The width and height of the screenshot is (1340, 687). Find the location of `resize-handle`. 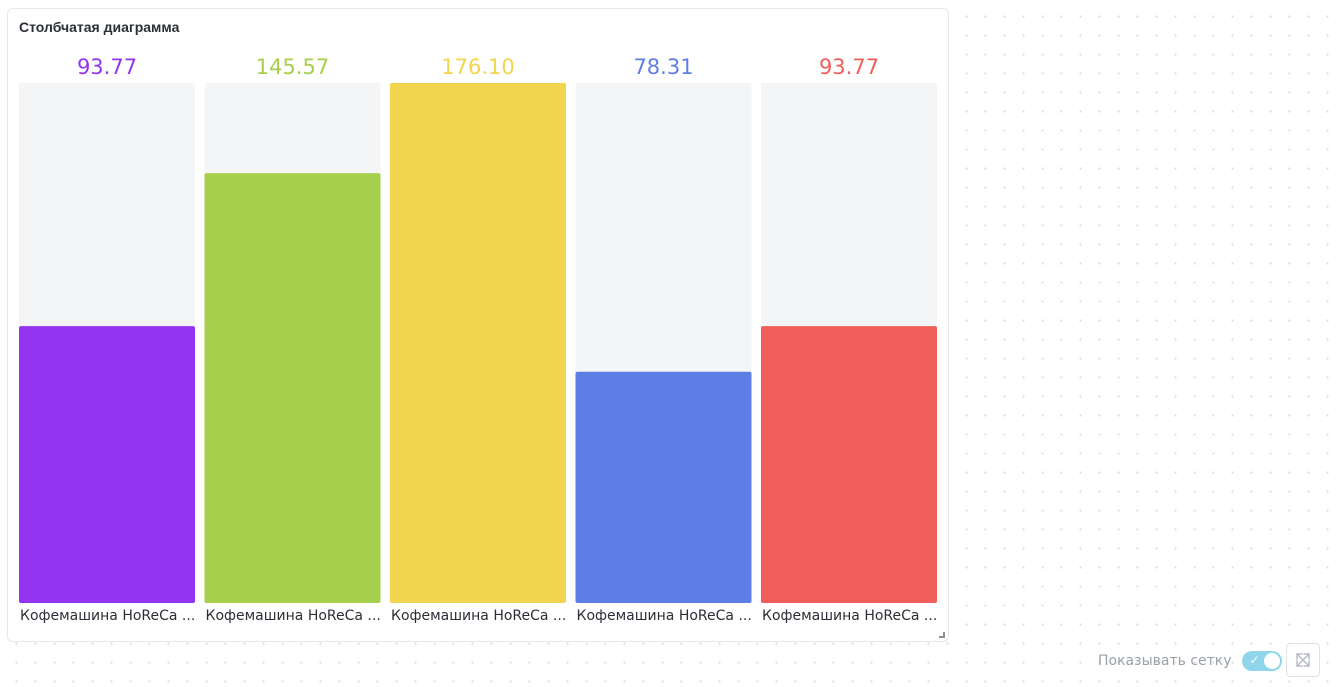

resize-handle is located at coordinates (942, 635).